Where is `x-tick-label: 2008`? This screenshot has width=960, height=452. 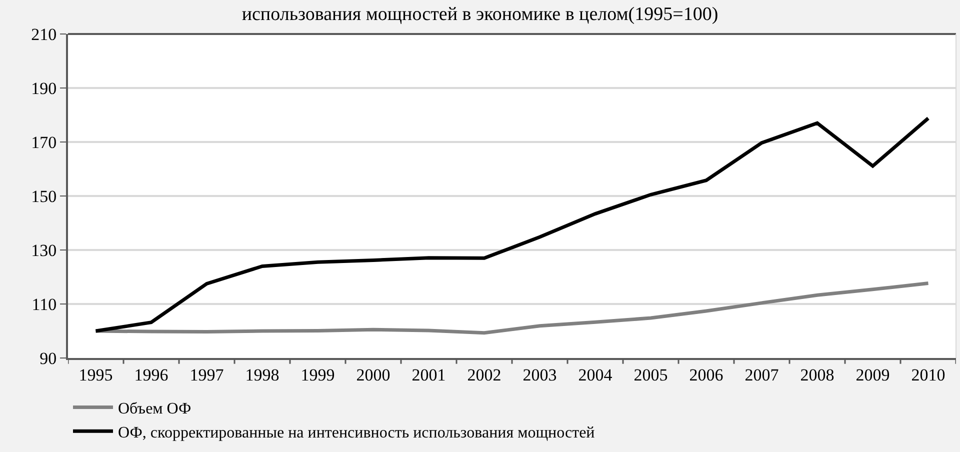
x-tick-label: 2008 is located at coordinates (817, 374).